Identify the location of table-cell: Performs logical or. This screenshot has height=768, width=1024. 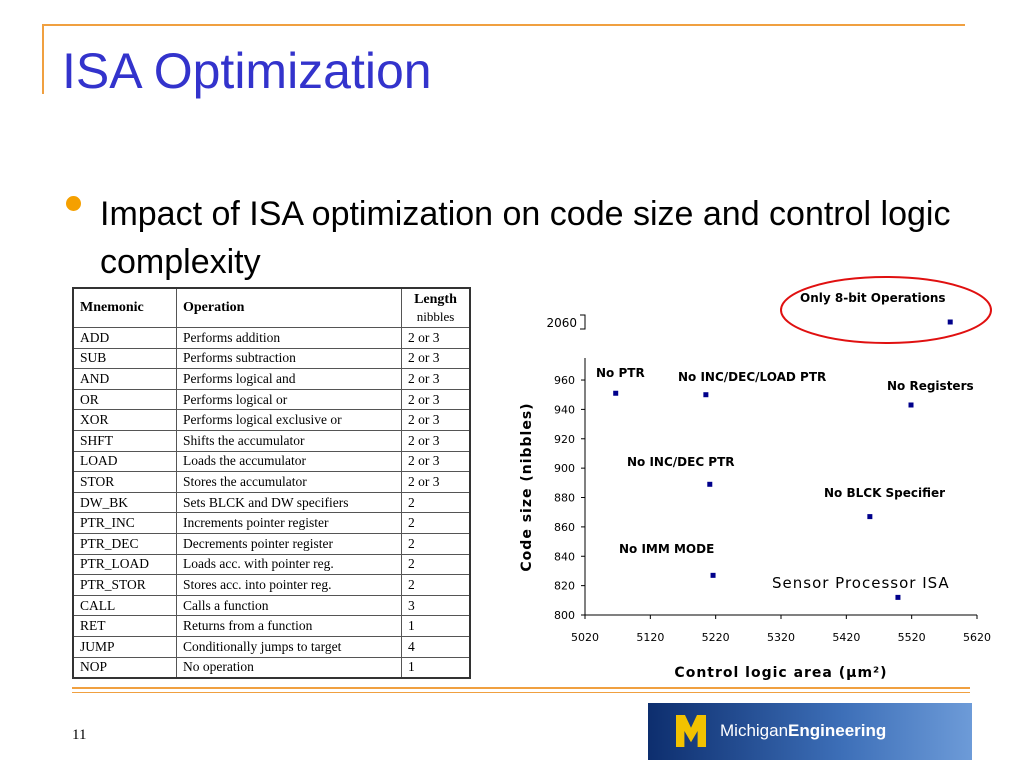
(289, 399).